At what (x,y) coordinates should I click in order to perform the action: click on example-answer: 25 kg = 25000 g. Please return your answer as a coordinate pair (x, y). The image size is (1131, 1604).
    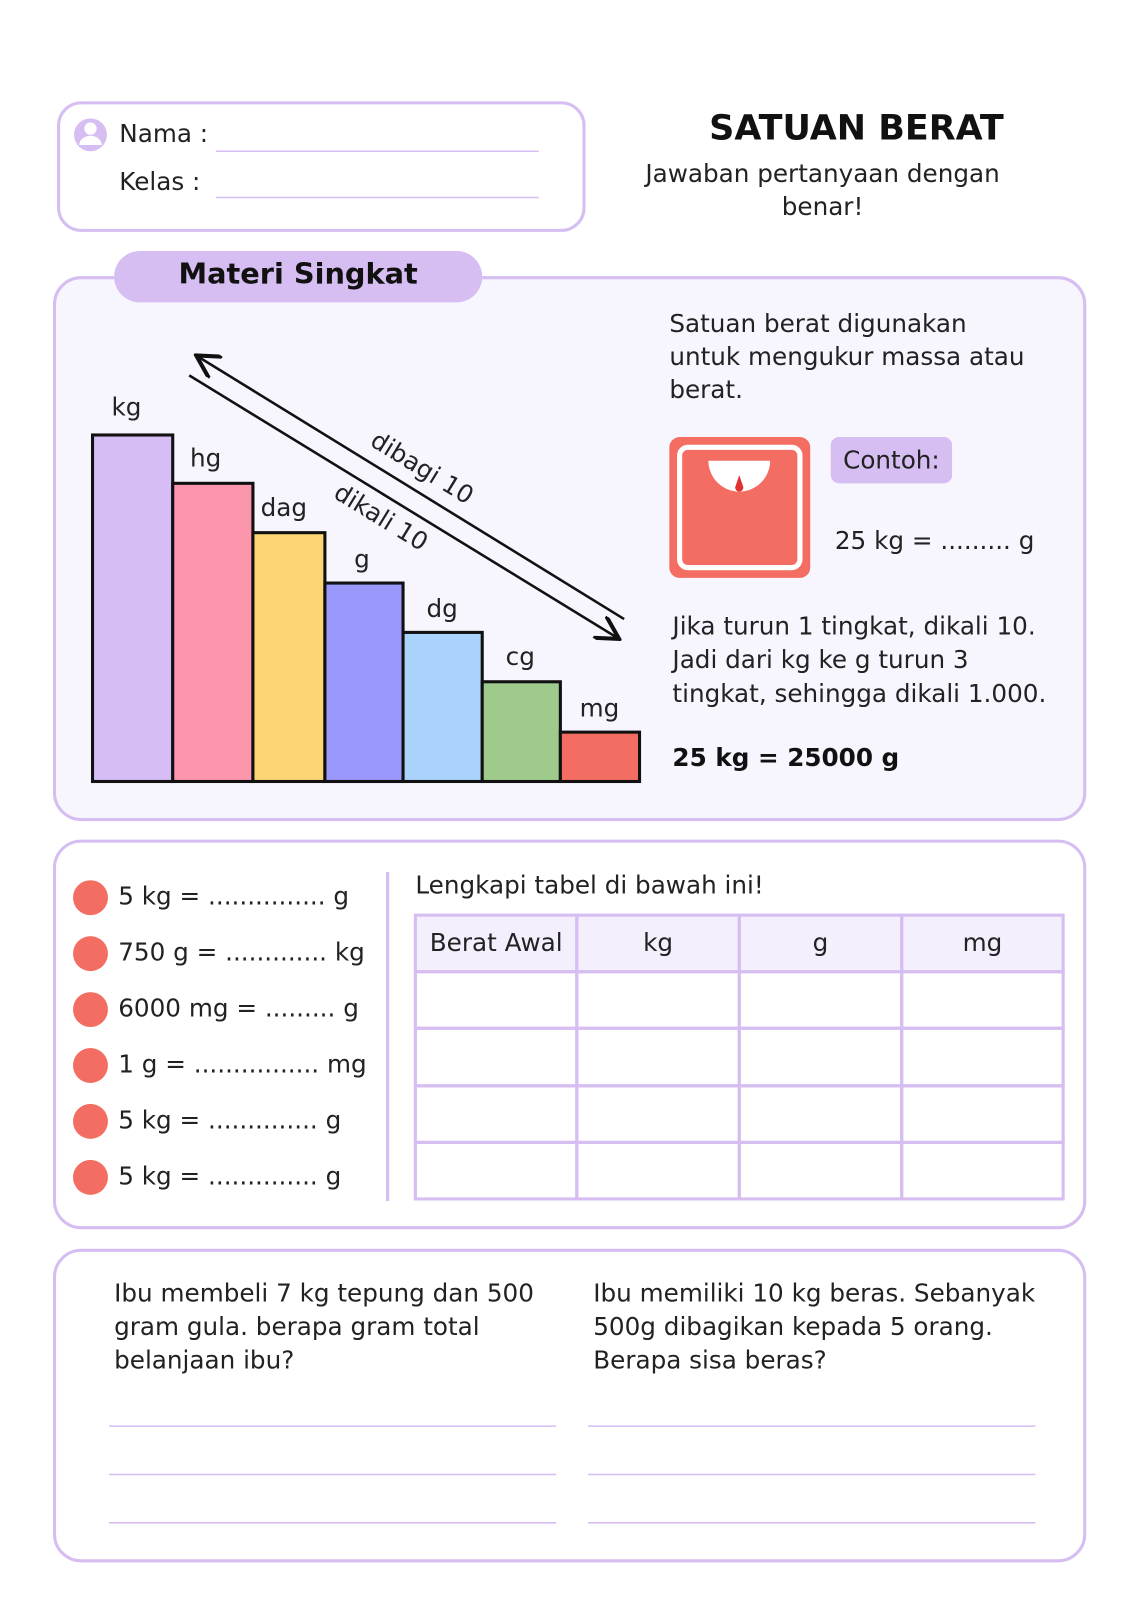
    Looking at the image, I should click on (785, 757).